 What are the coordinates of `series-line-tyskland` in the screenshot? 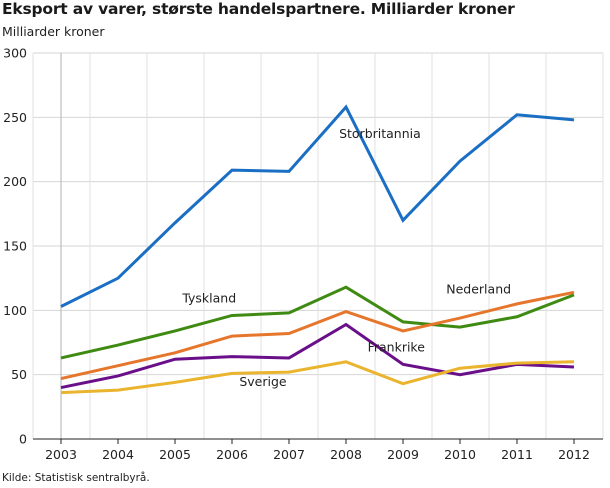 It's located at (317, 322).